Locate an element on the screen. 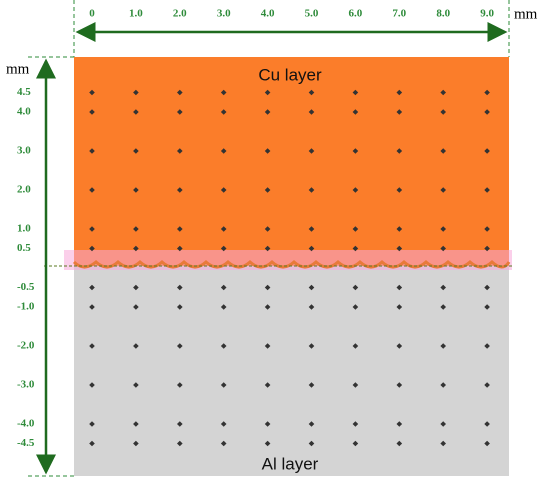 Image resolution: width=550 pixels, height=484 pixels. x-tick-label: 3.0 is located at coordinates (224, 14).